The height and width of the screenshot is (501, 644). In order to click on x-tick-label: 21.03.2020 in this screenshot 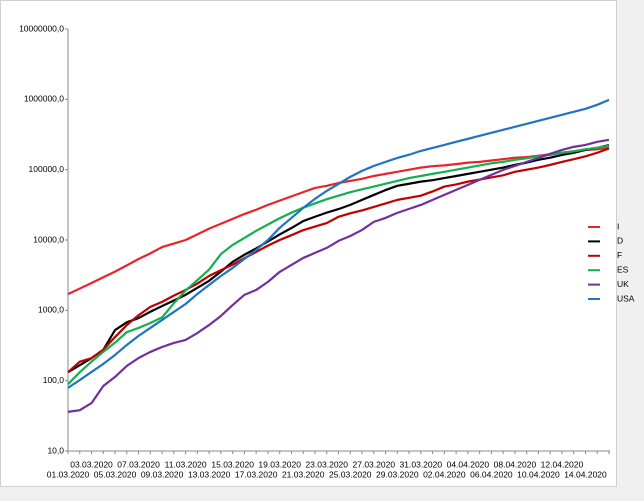, I will do `click(303, 474)`.